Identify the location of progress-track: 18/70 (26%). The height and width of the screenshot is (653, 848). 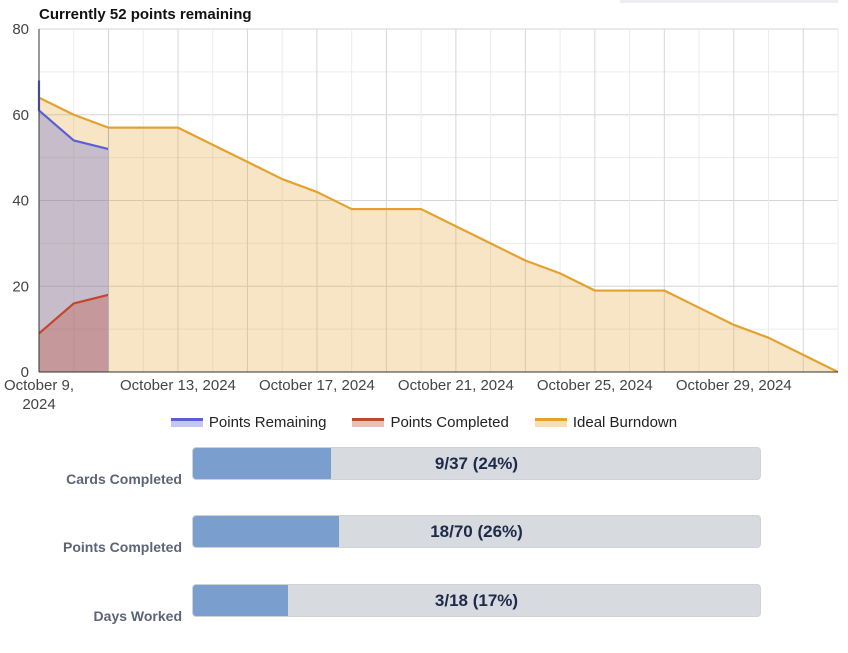
(476, 531).